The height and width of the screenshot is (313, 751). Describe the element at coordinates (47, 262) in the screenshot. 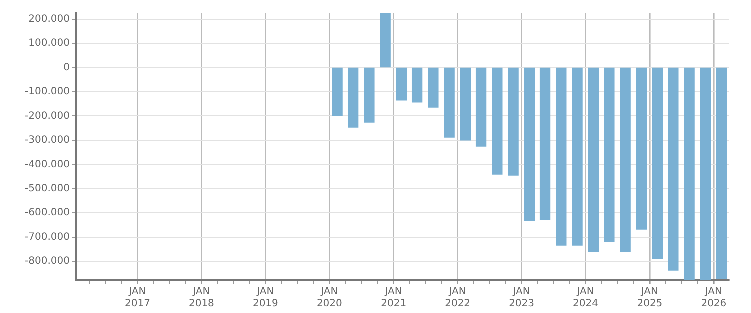

I see `y-tick-label: -800.000` at that location.